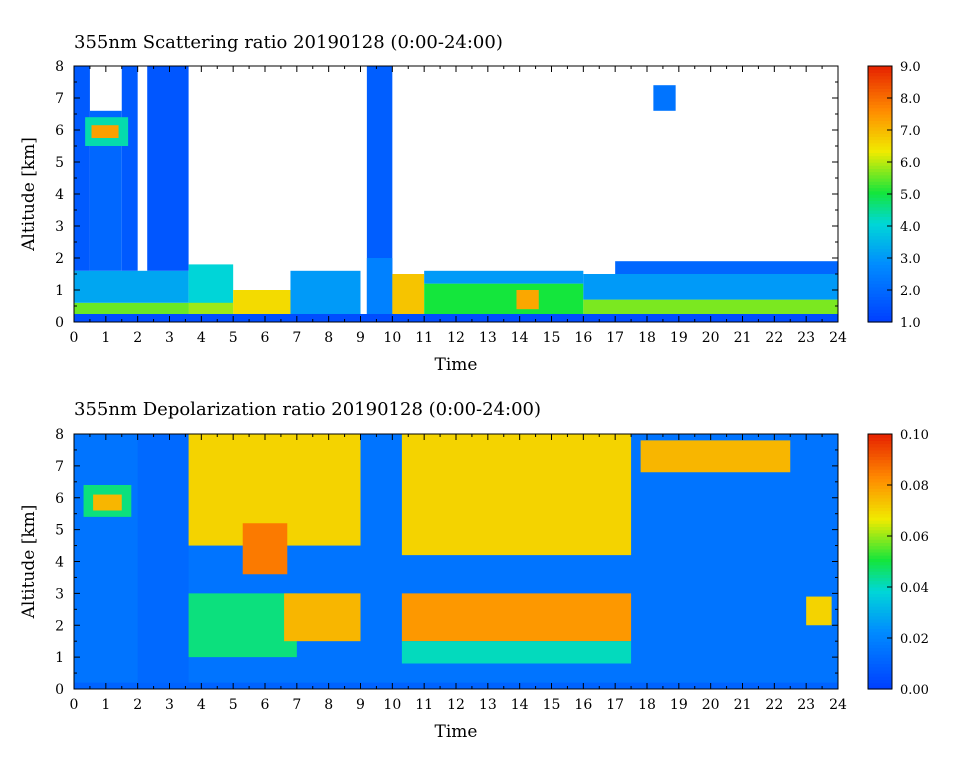 The image size is (960, 770). What do you see at coordinates (59, 67) in the screenshot?
I see `y-tick-label: 8` at bounding box center [59, 67].